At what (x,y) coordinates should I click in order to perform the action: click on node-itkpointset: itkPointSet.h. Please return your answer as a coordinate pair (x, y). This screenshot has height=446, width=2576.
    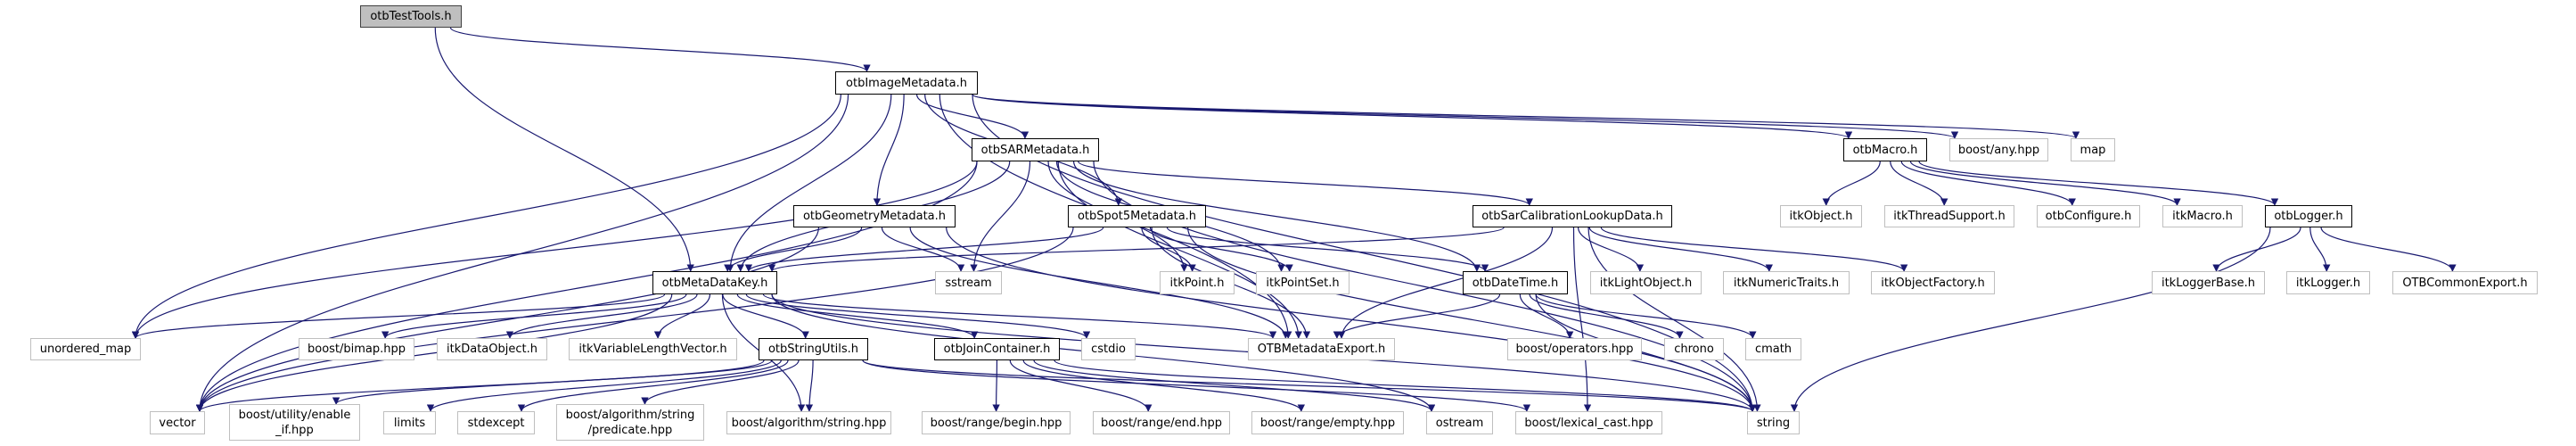
    Looking at the image, I should click on (1303, 282).